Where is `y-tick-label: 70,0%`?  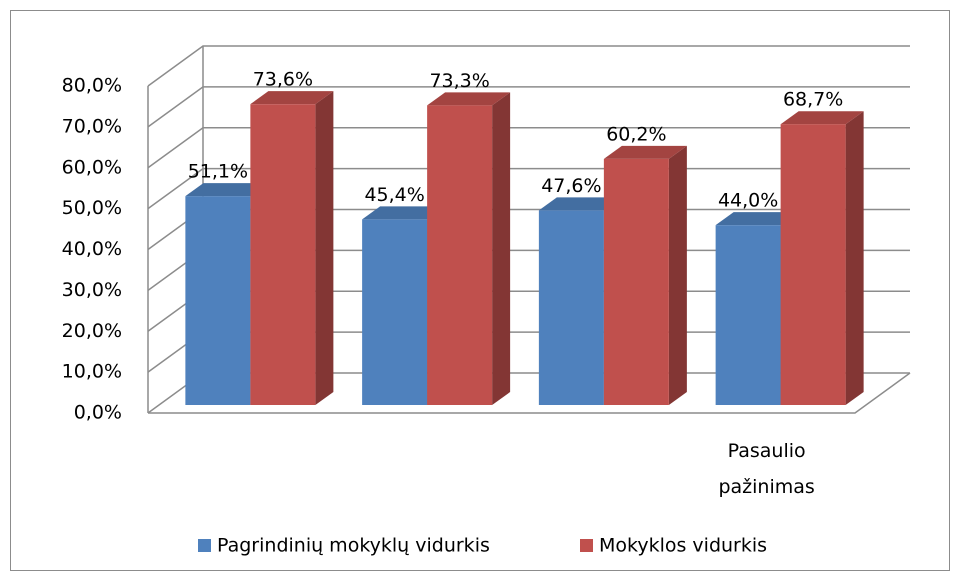
y-tick-label: 70,0% is located at coordinates (92, 126).